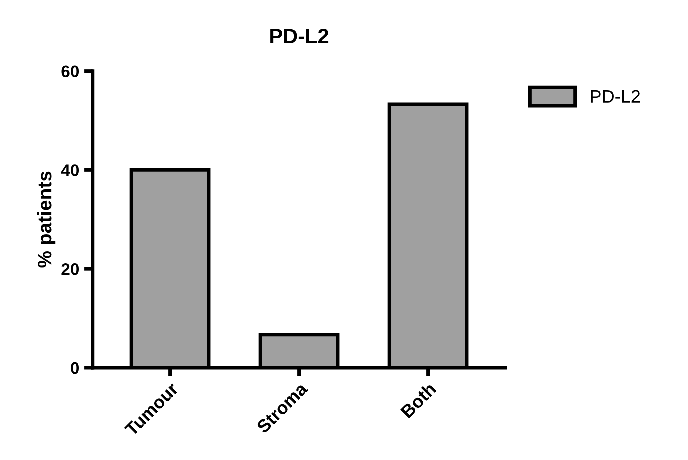 Image resolution: width=688 pixels, height=460 pixels. Describe the element at coordinates (615, 96) in the screenshot. I see `legend-label: PD-L2` at that location.